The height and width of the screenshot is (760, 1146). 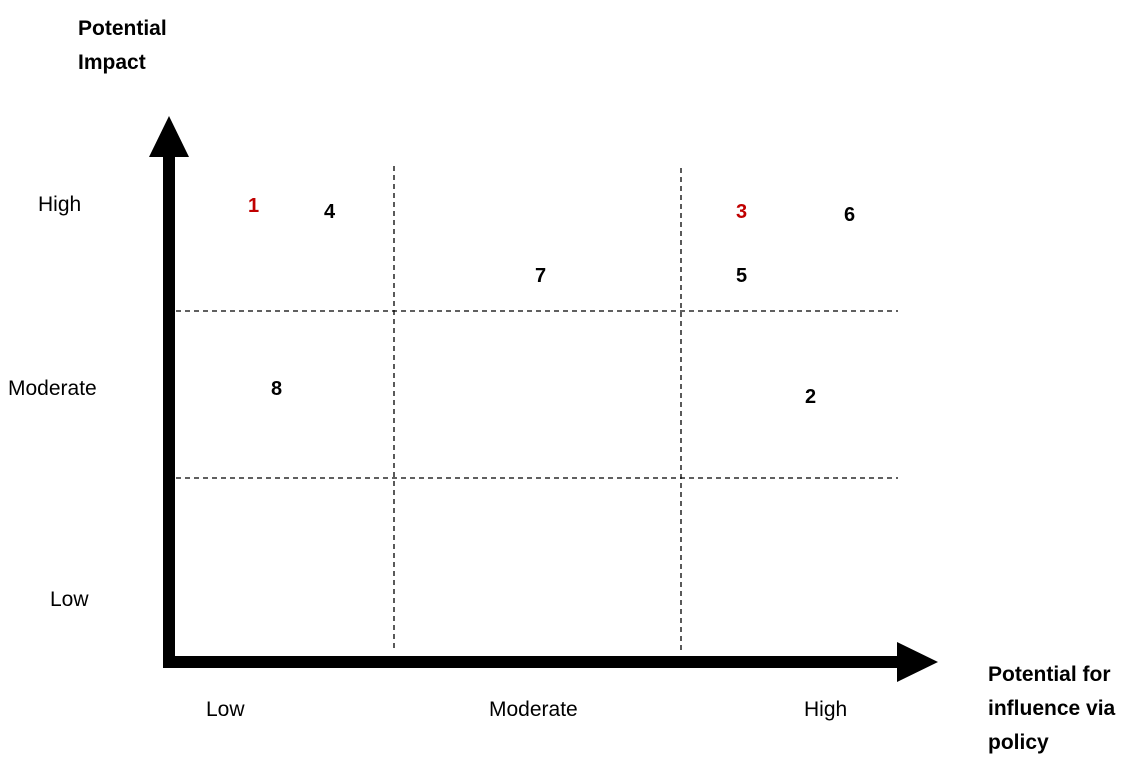 What do you see at coordinates (254, 206) in the screenshot?
I see `point-1: 1` at bounding box center [254, 206].